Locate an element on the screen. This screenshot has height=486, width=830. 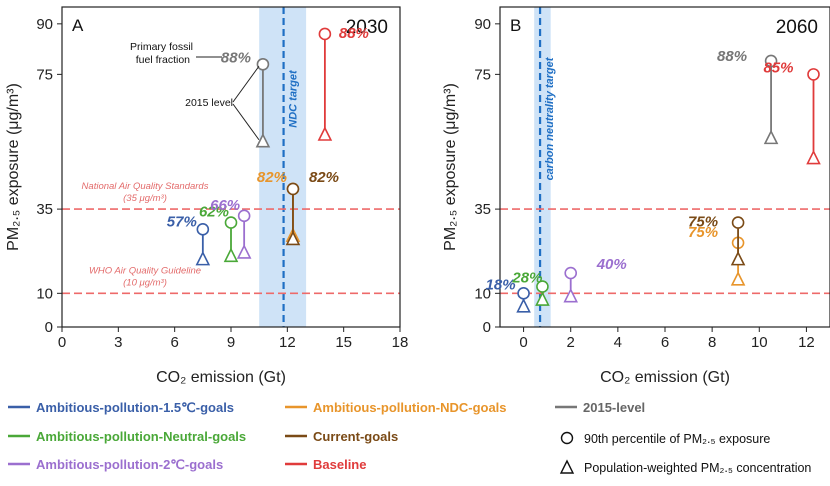
x-tick-label: 4 is located at coordinates (618, 342).